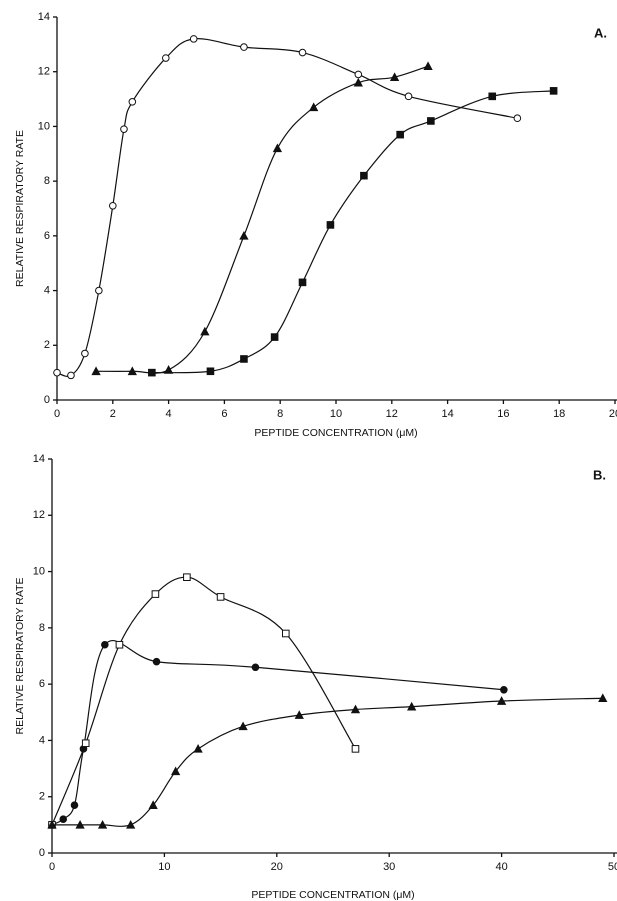  Describe the element at coordinates (47, 290) in the screenshot. I see `y-tick-label: 4` at that location.